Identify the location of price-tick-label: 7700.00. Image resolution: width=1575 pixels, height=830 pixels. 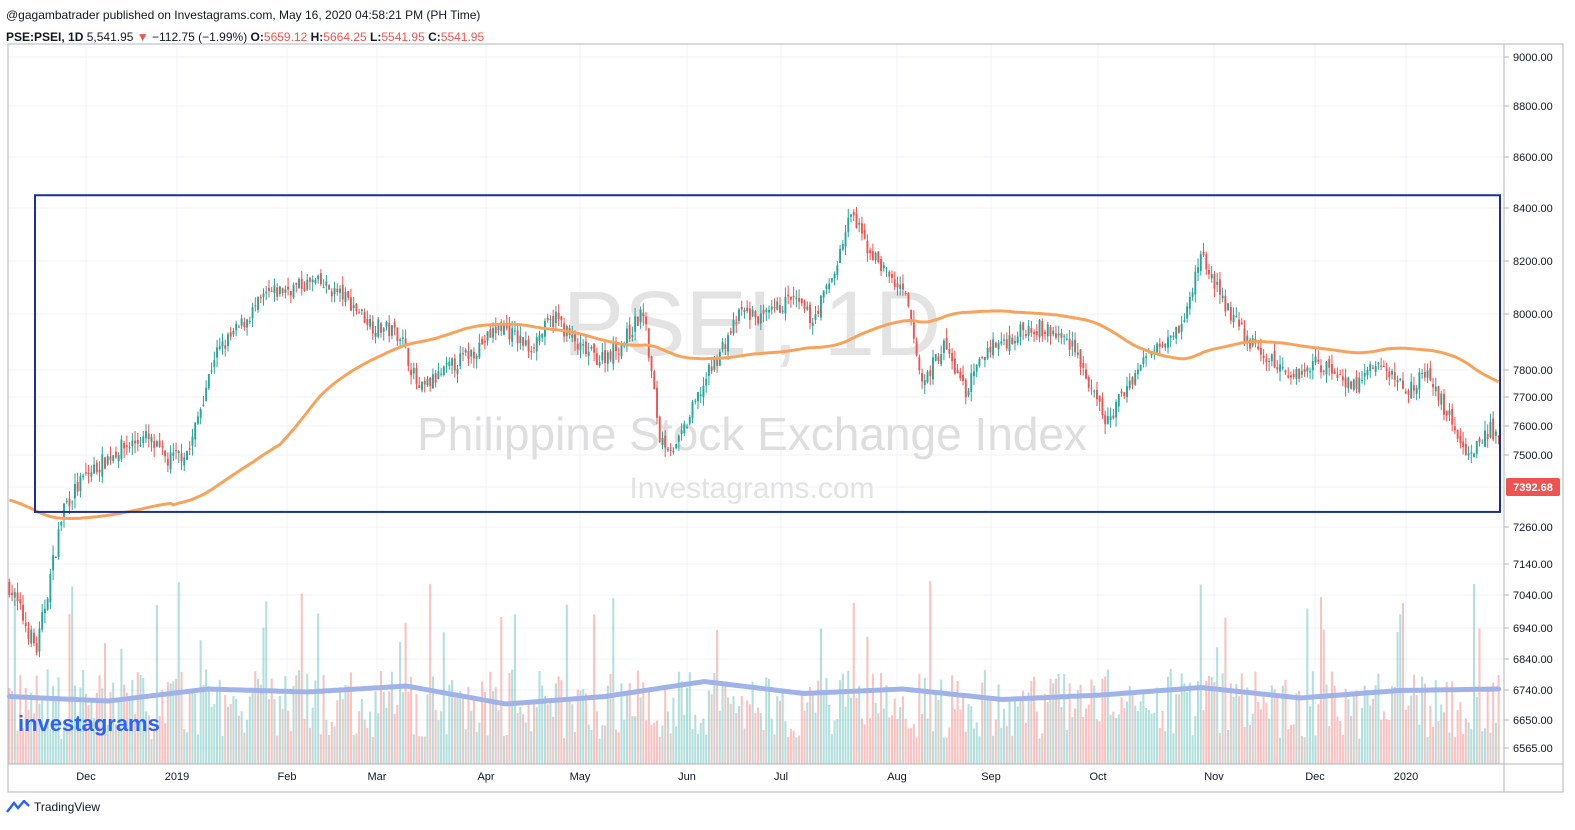
(1533, 398).